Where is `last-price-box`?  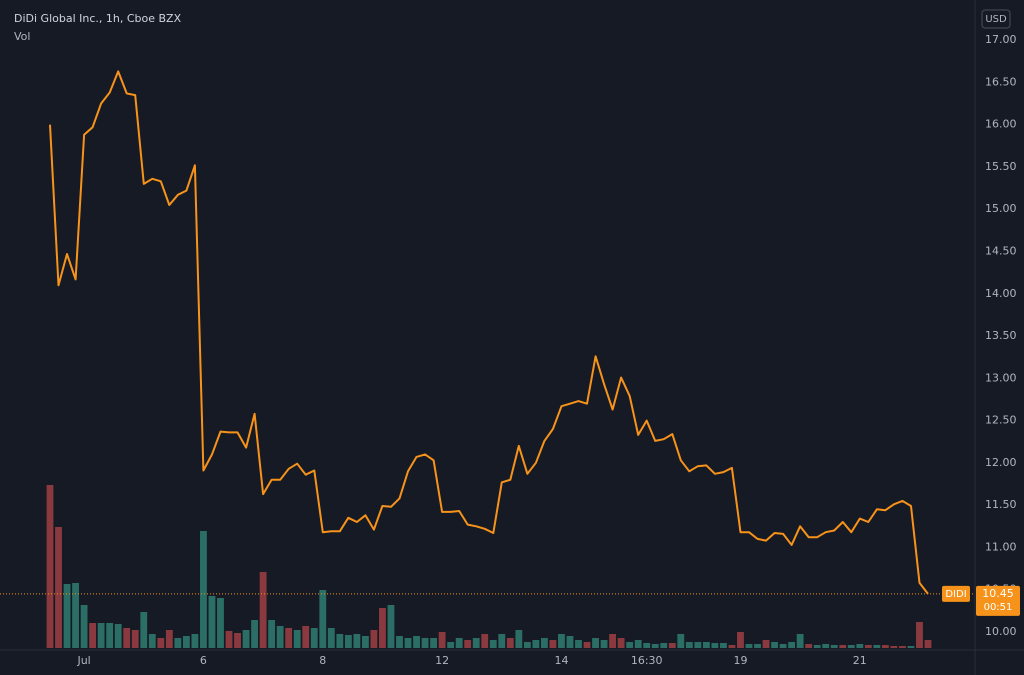
last-price-box is located at coordinates (998, 600).